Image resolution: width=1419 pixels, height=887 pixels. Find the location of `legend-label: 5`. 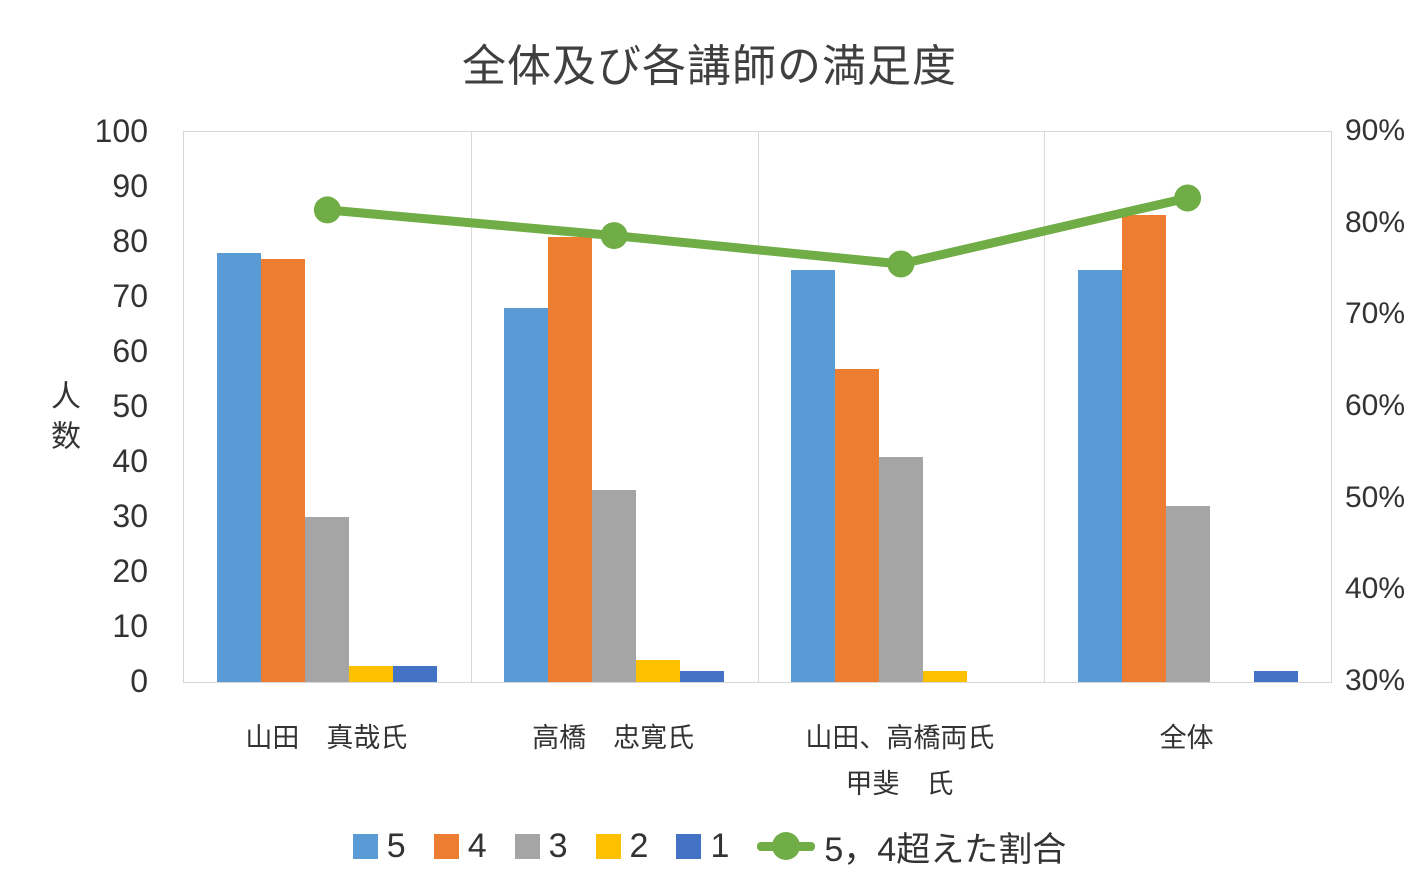

legend-label: 5 is located at coordinates (396, 845).